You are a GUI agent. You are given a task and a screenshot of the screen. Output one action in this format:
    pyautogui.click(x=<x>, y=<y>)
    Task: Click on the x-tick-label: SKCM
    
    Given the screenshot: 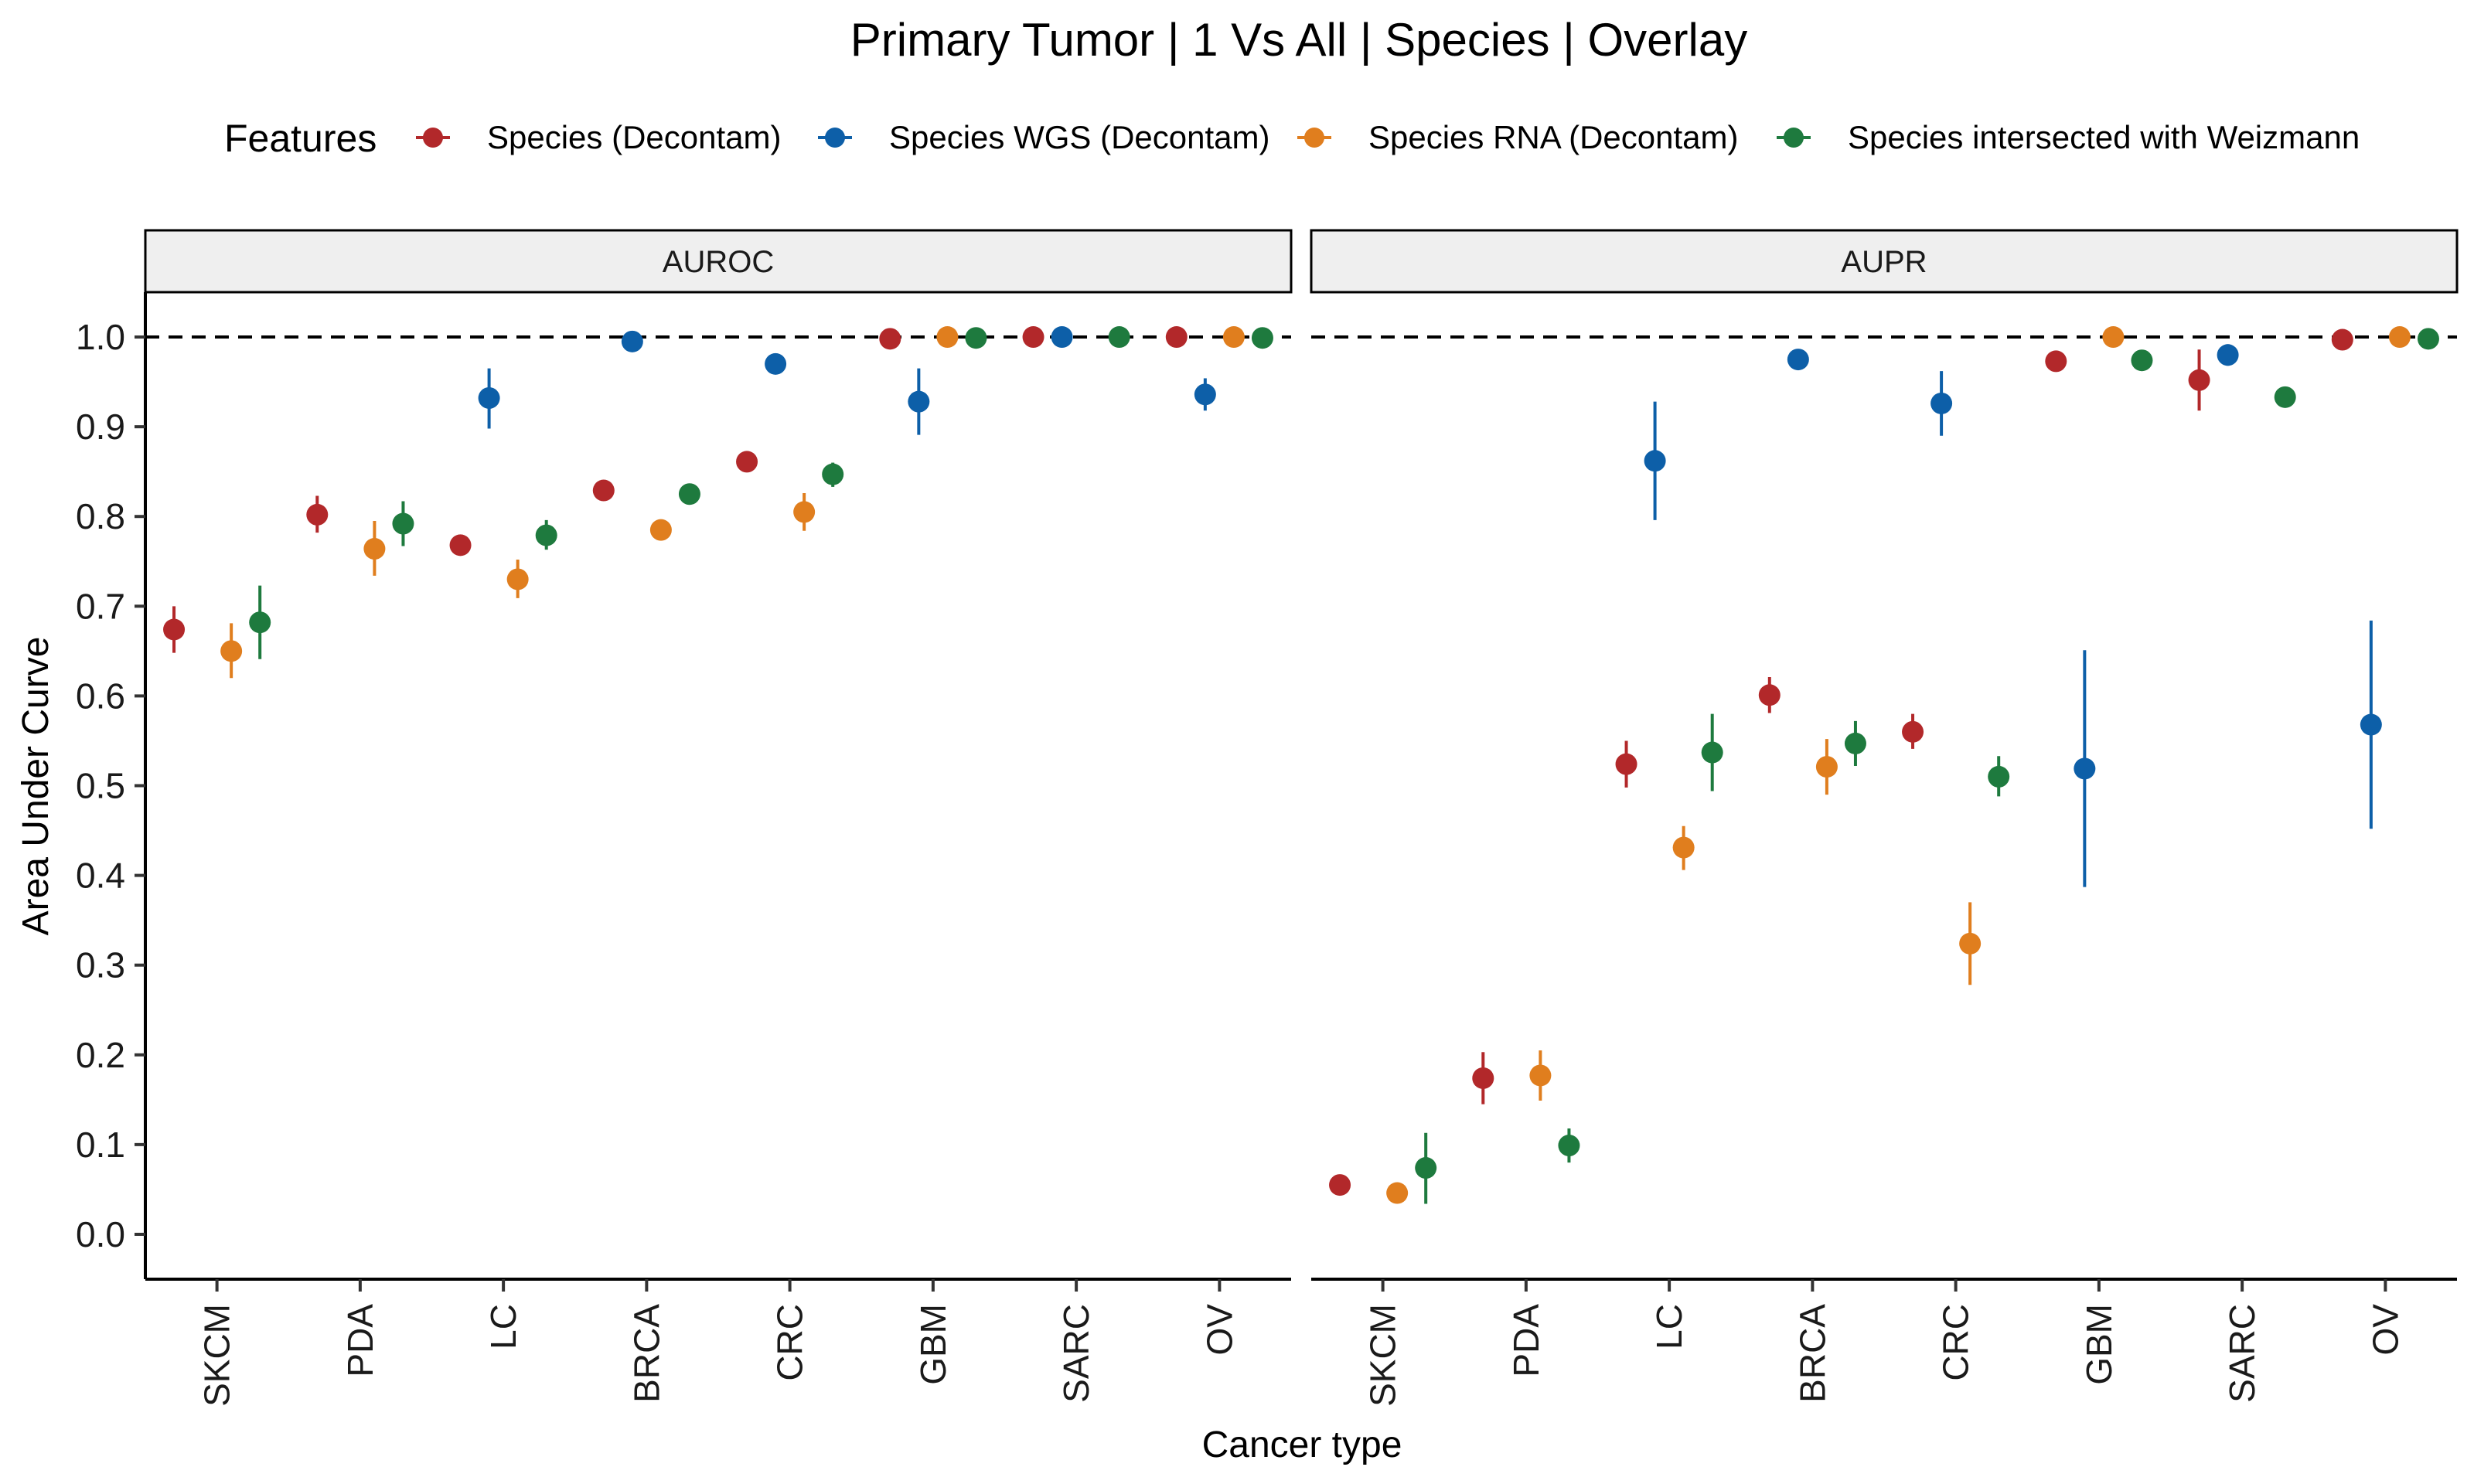 What is the action you would take?
    pyautogui.click(x=217, y=1355)
    